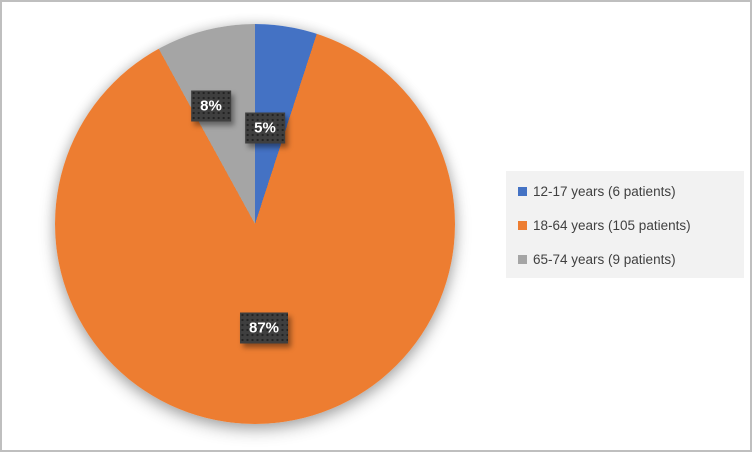 The height and width of the screenshot is (452, 752). I want to click on legend-item-label: 18-64 years (105 patients), so click(612, 225).